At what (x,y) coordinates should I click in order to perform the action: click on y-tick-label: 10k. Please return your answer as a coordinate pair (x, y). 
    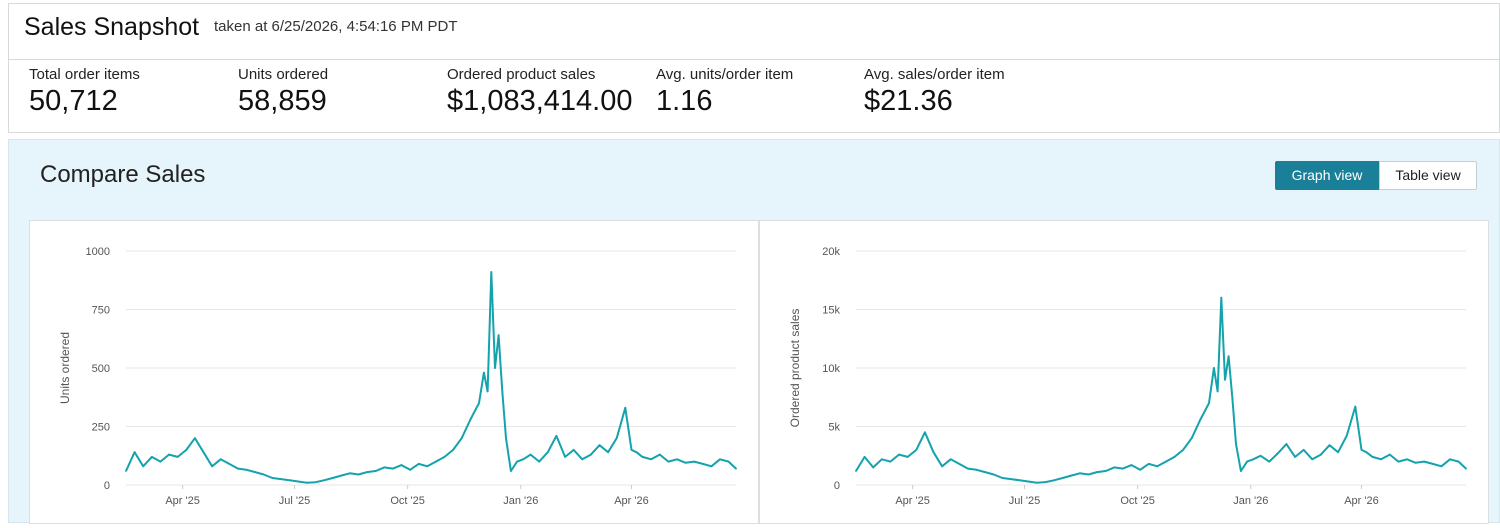
    Looking at the image, I should click on (831, 369).